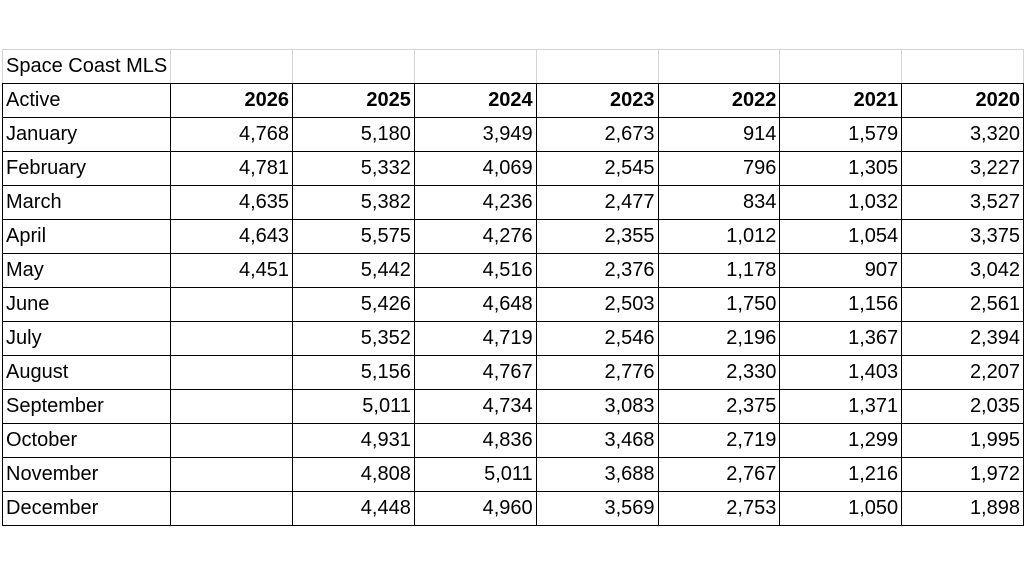  Describe the element at coordinates (841, 508) in the screenshot. I see `value-cell: 1,050` at that location.